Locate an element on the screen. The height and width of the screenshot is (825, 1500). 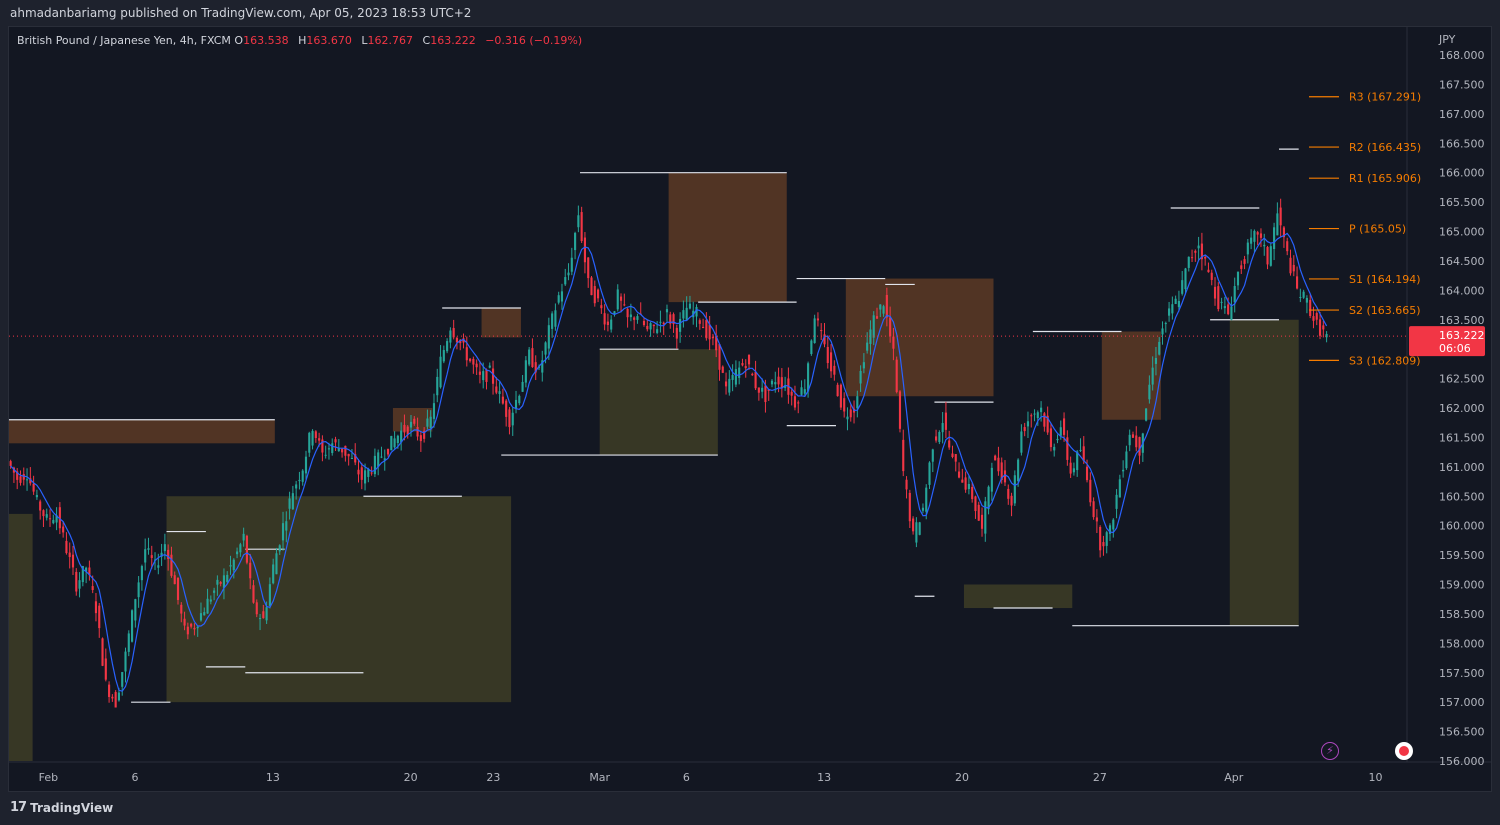
record-icon is located at coordinates (1404, 751).